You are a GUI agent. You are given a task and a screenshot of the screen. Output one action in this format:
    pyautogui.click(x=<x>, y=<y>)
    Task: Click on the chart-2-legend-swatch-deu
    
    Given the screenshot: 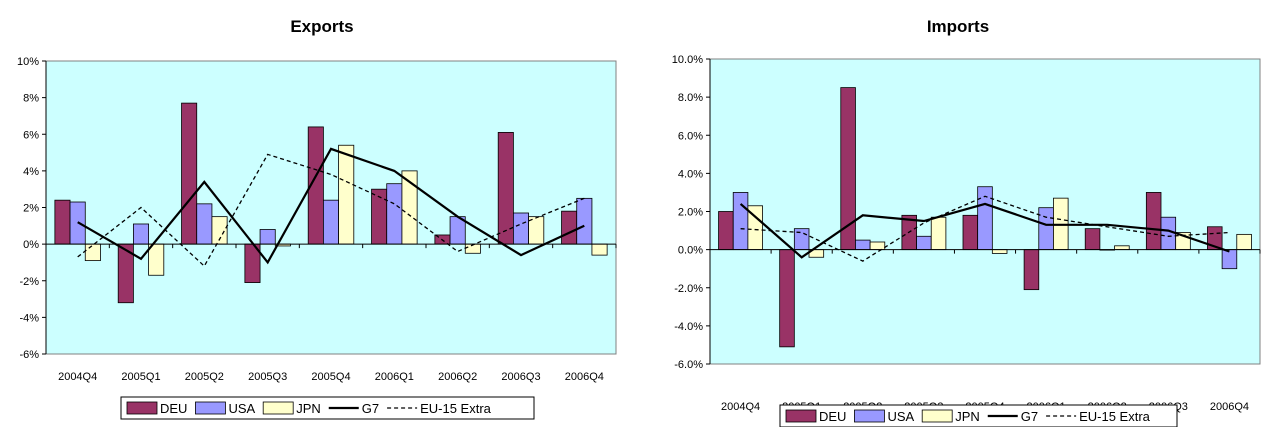 What is the action you would take?
    pyautogui.click(x=801, y=416)
    